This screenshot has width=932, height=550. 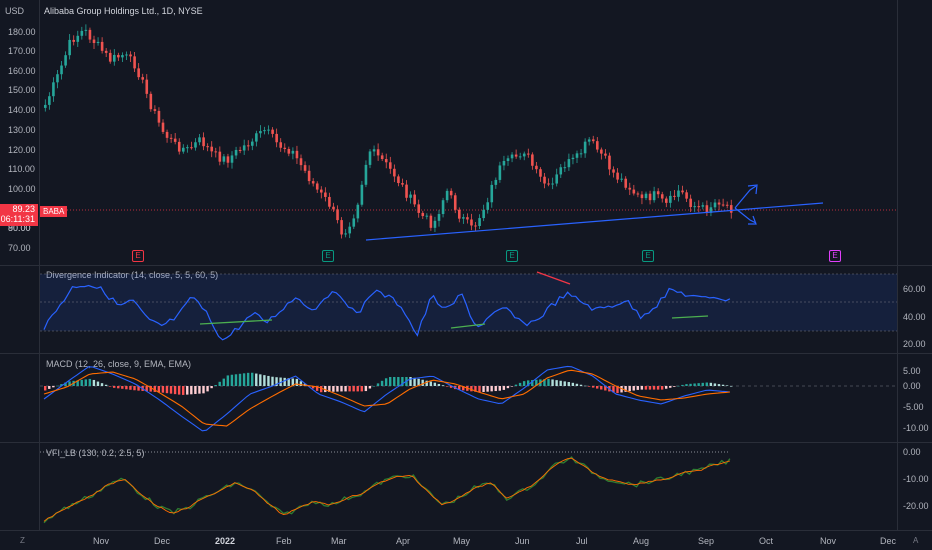 I want to click on price-tick: 170.00, so click(x=22, y=51).